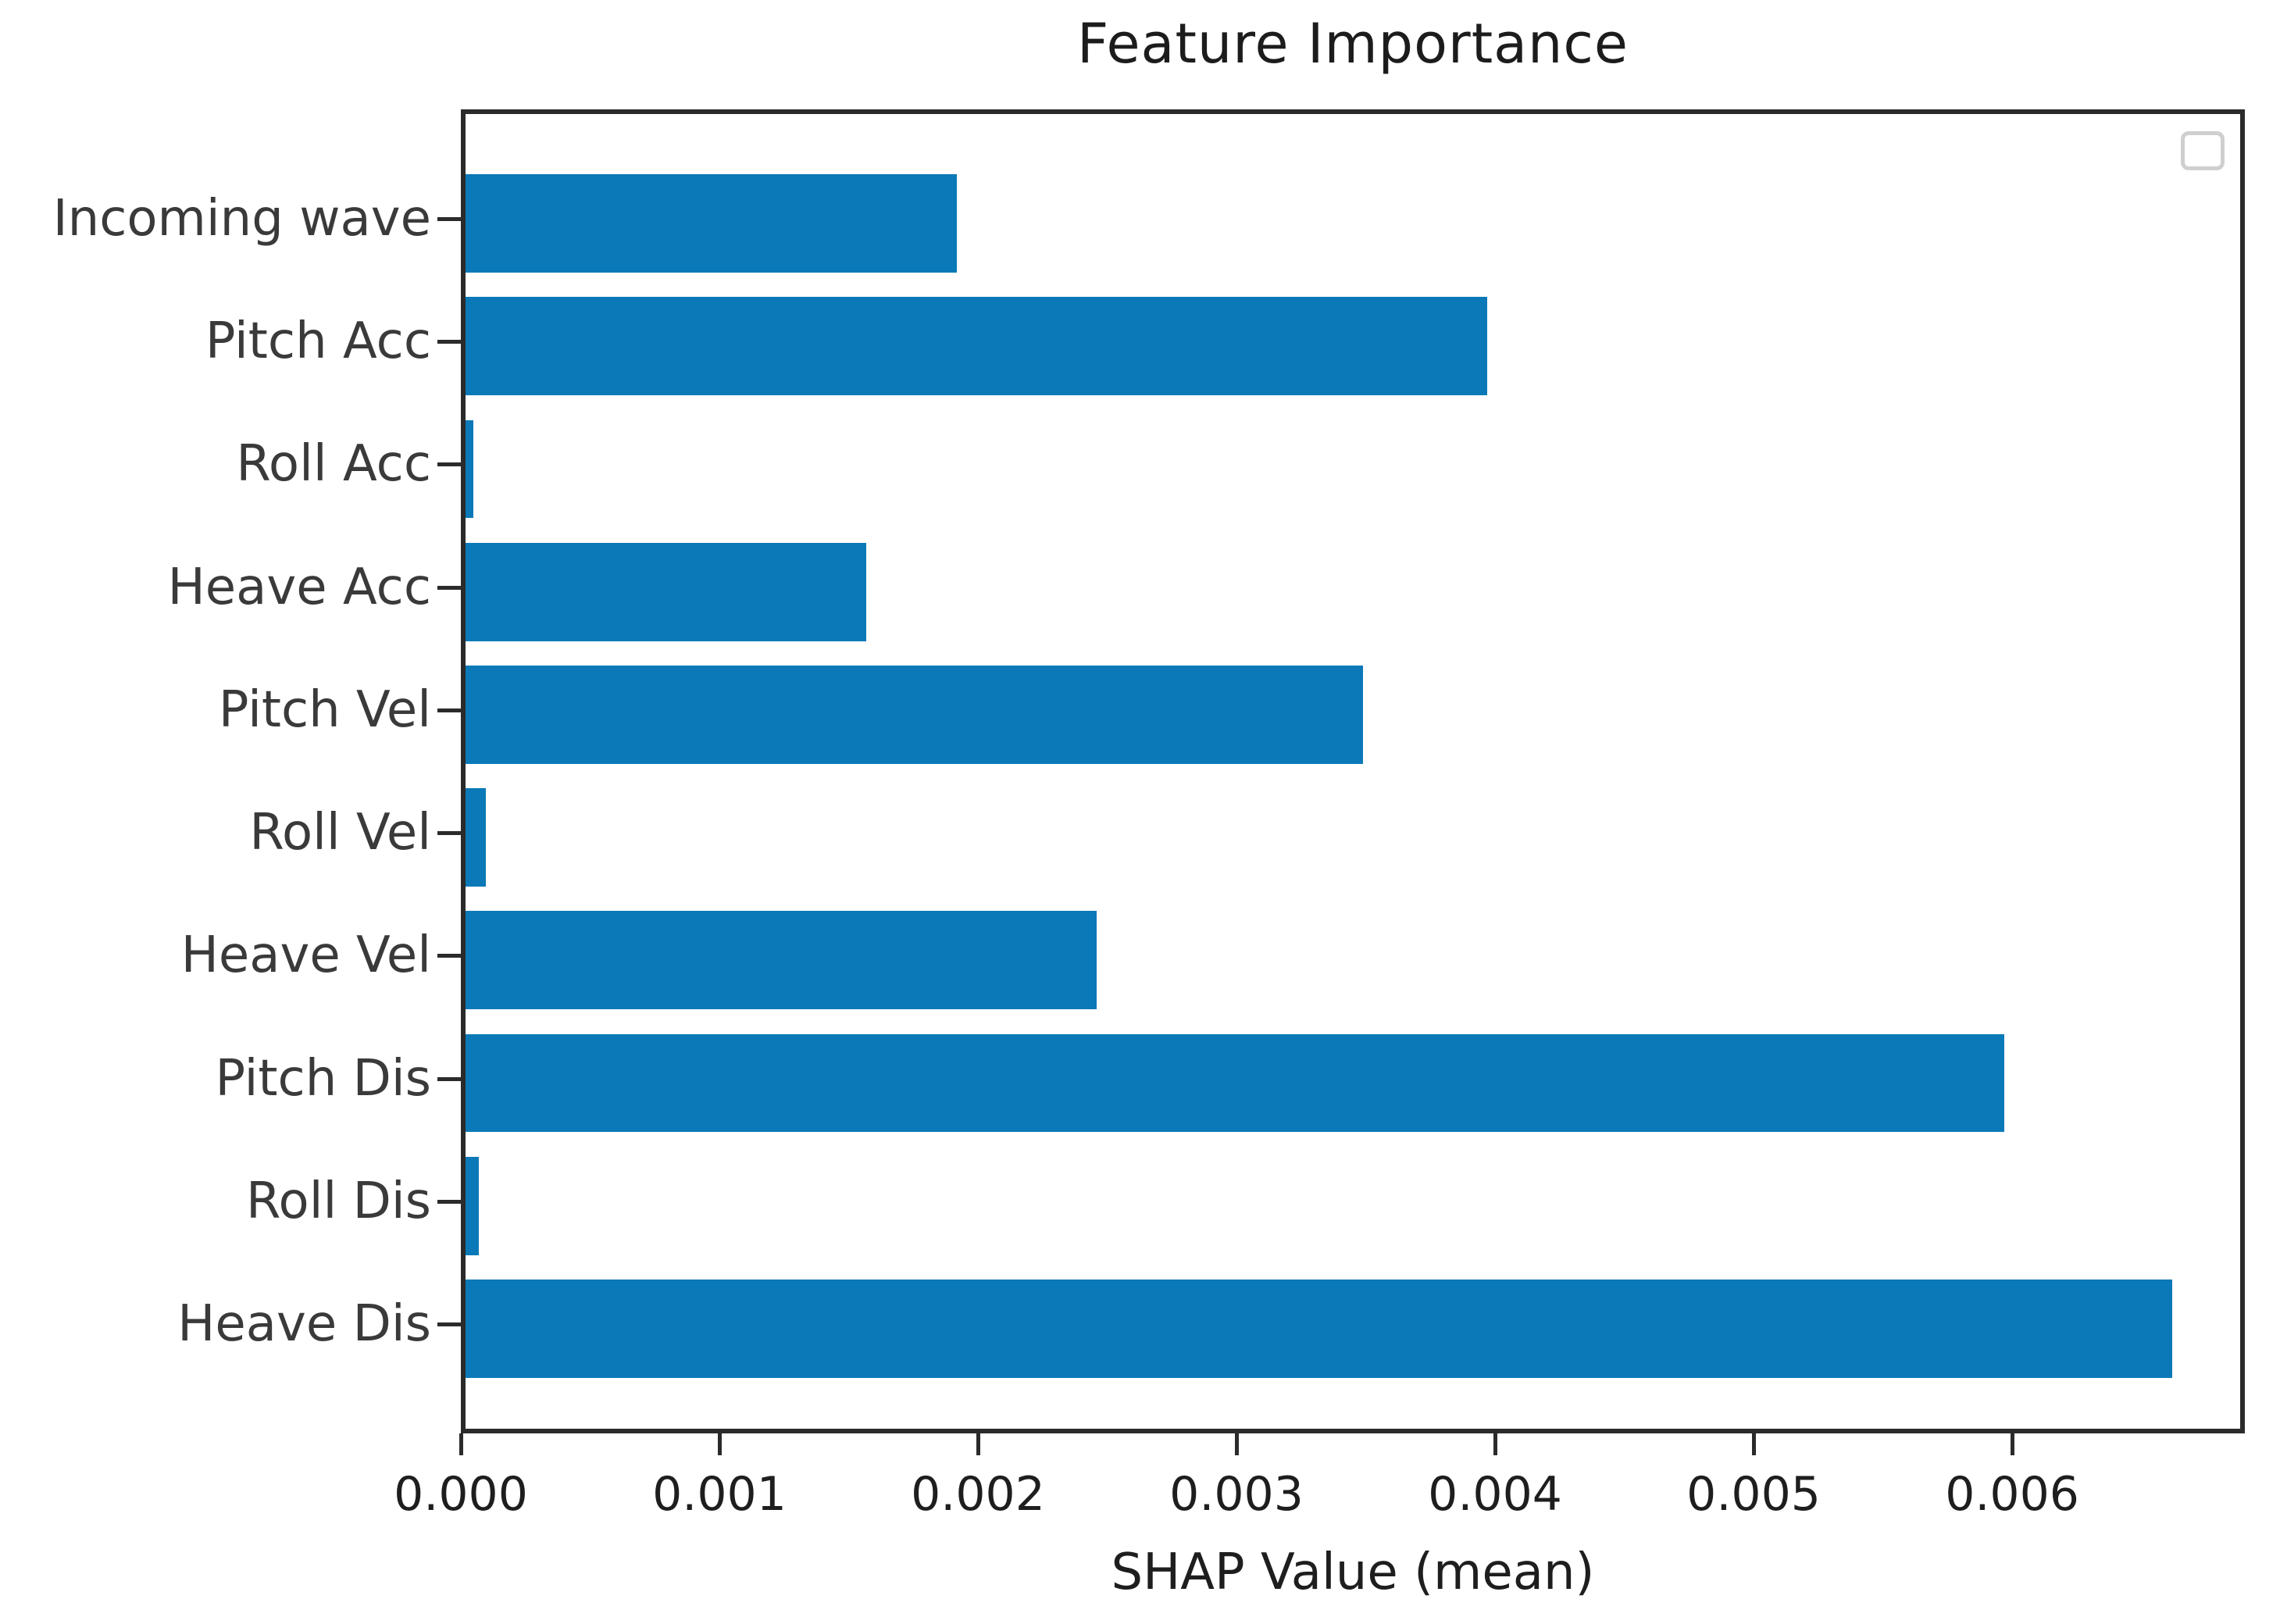 The image size is (2280, 1624). I want to click on bar-pitch-acc, so click(976, 346).